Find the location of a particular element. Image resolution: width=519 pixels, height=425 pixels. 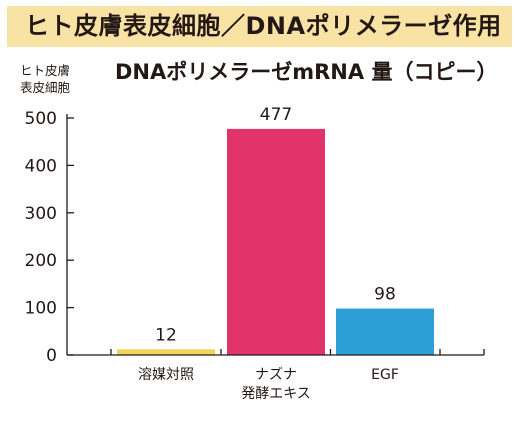

category-label-3-line-1: EGF is located at coordinates (385, 375).